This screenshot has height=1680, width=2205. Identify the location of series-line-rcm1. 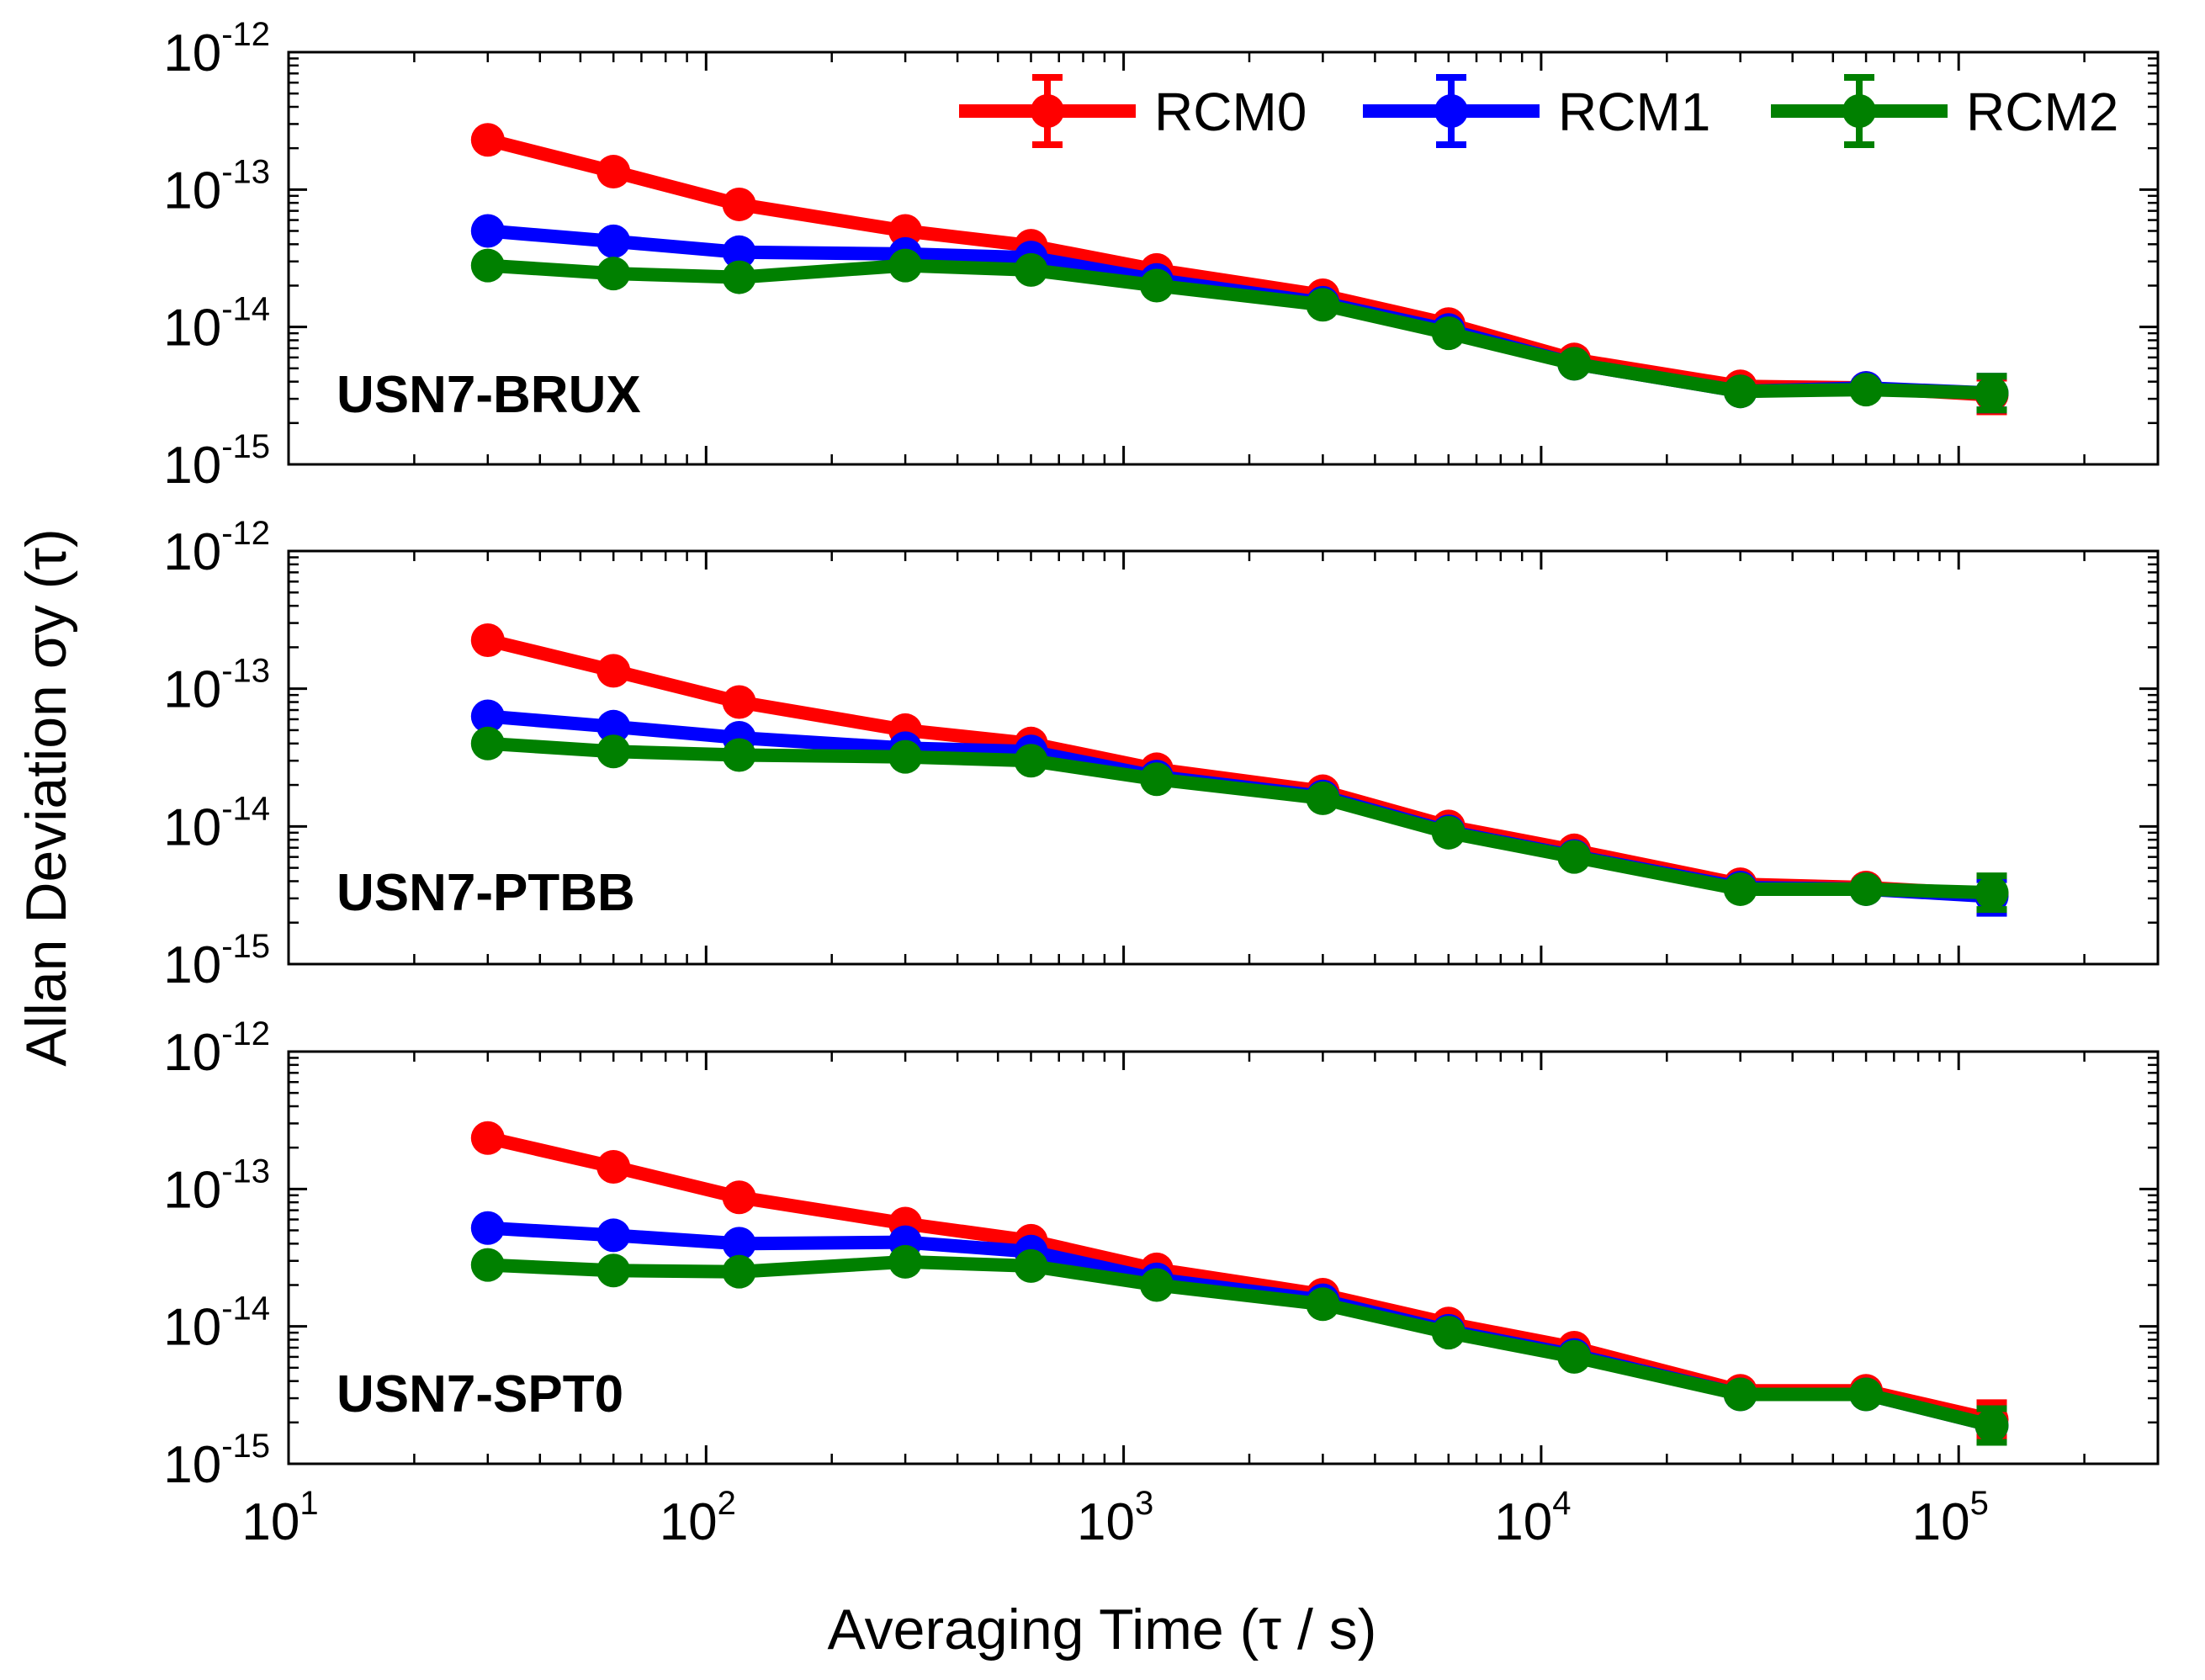
(1240, 806).